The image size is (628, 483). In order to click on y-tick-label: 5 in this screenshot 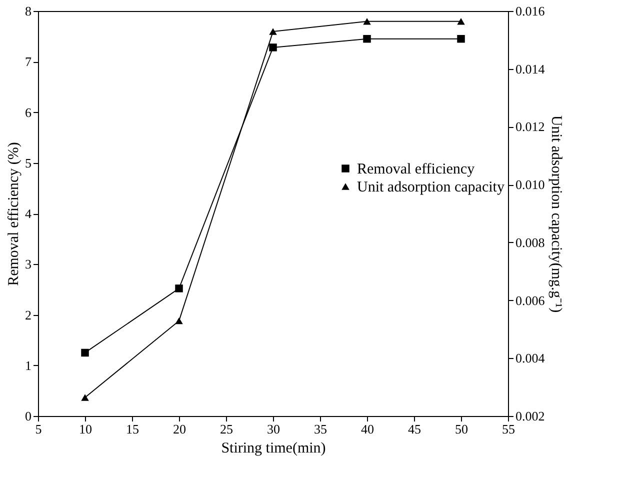, I will do `click(28, 162)`.